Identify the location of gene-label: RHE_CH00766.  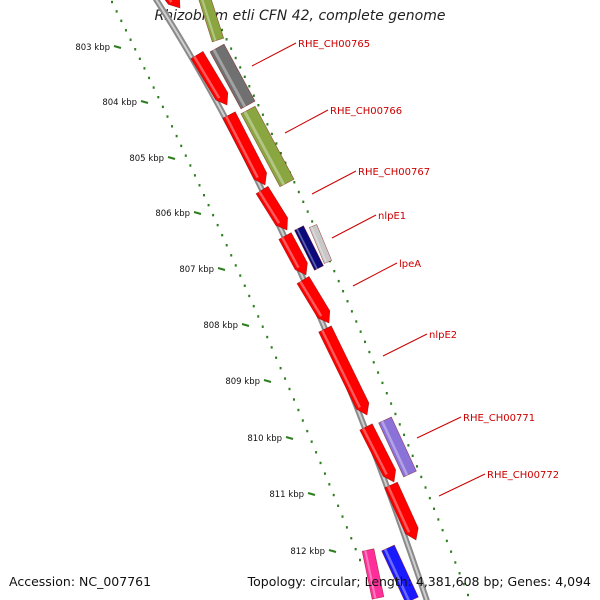
(366, 111).